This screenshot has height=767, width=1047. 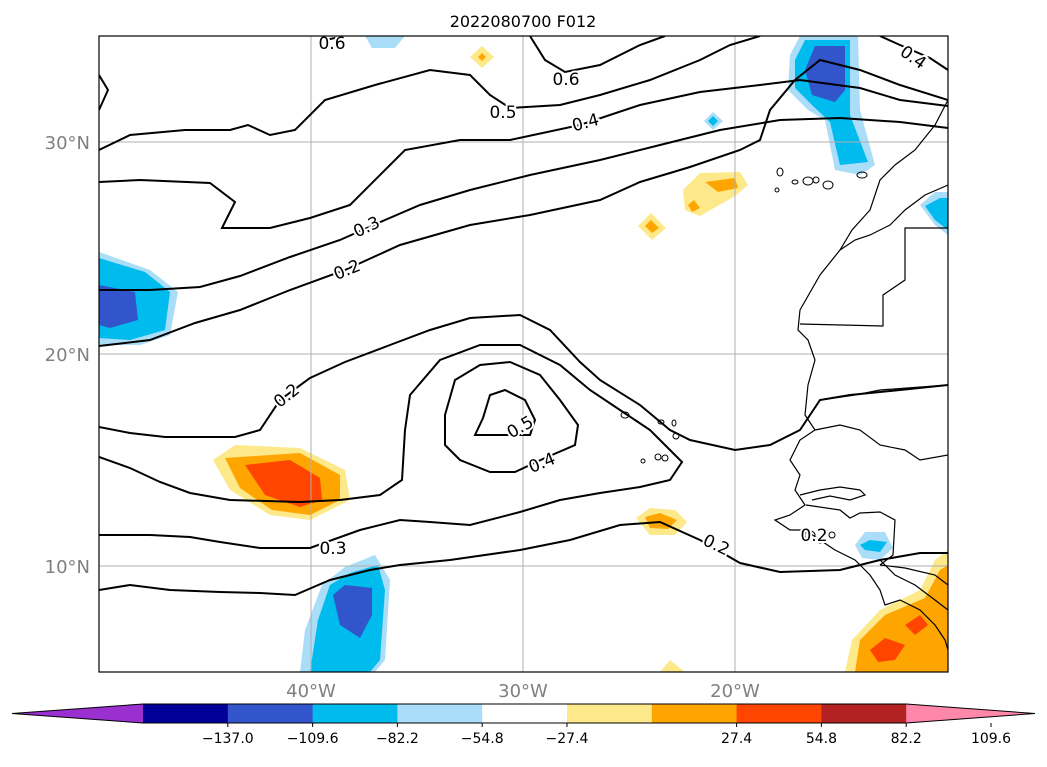 I want to click on colorbar-extend-low, so click(x=77, y=713).